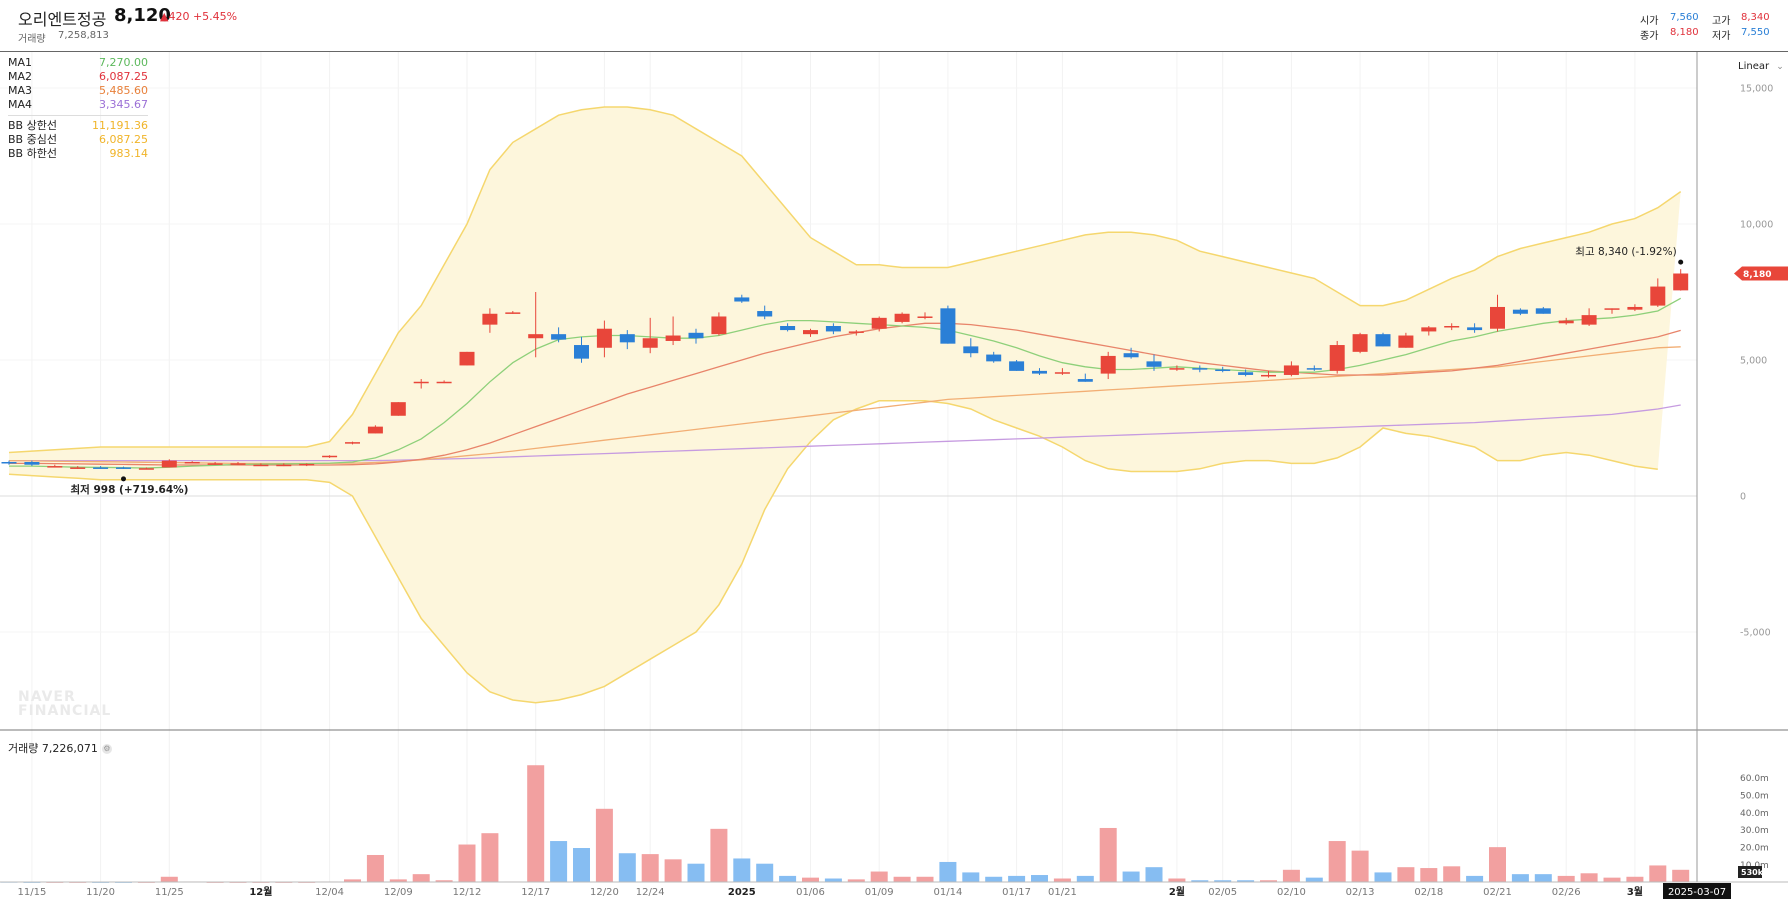  Describe the element at coordinates (120, 125) in the screenshot. I see `legend-value: 11,191.36` at that location.